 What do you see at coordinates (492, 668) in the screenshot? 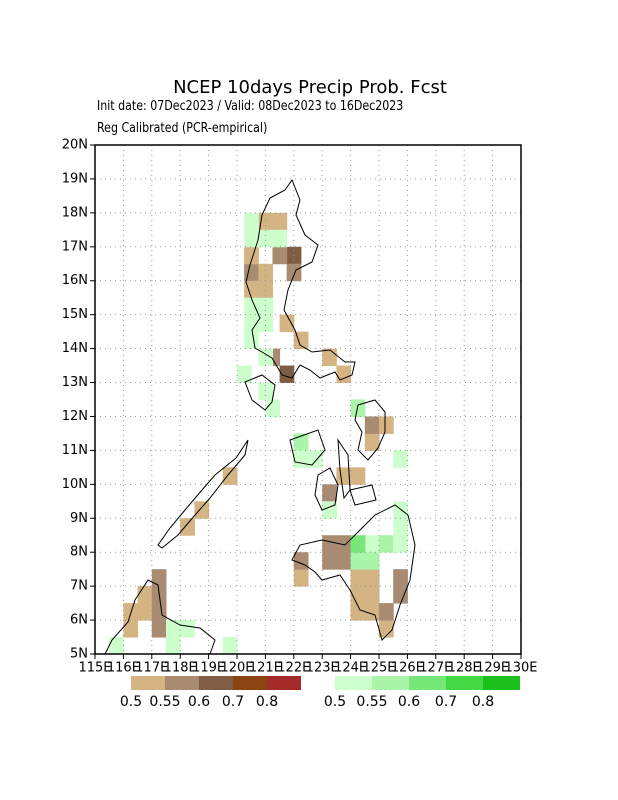
I see `x-tick-label: 129E` at bounding box center [492, 668].